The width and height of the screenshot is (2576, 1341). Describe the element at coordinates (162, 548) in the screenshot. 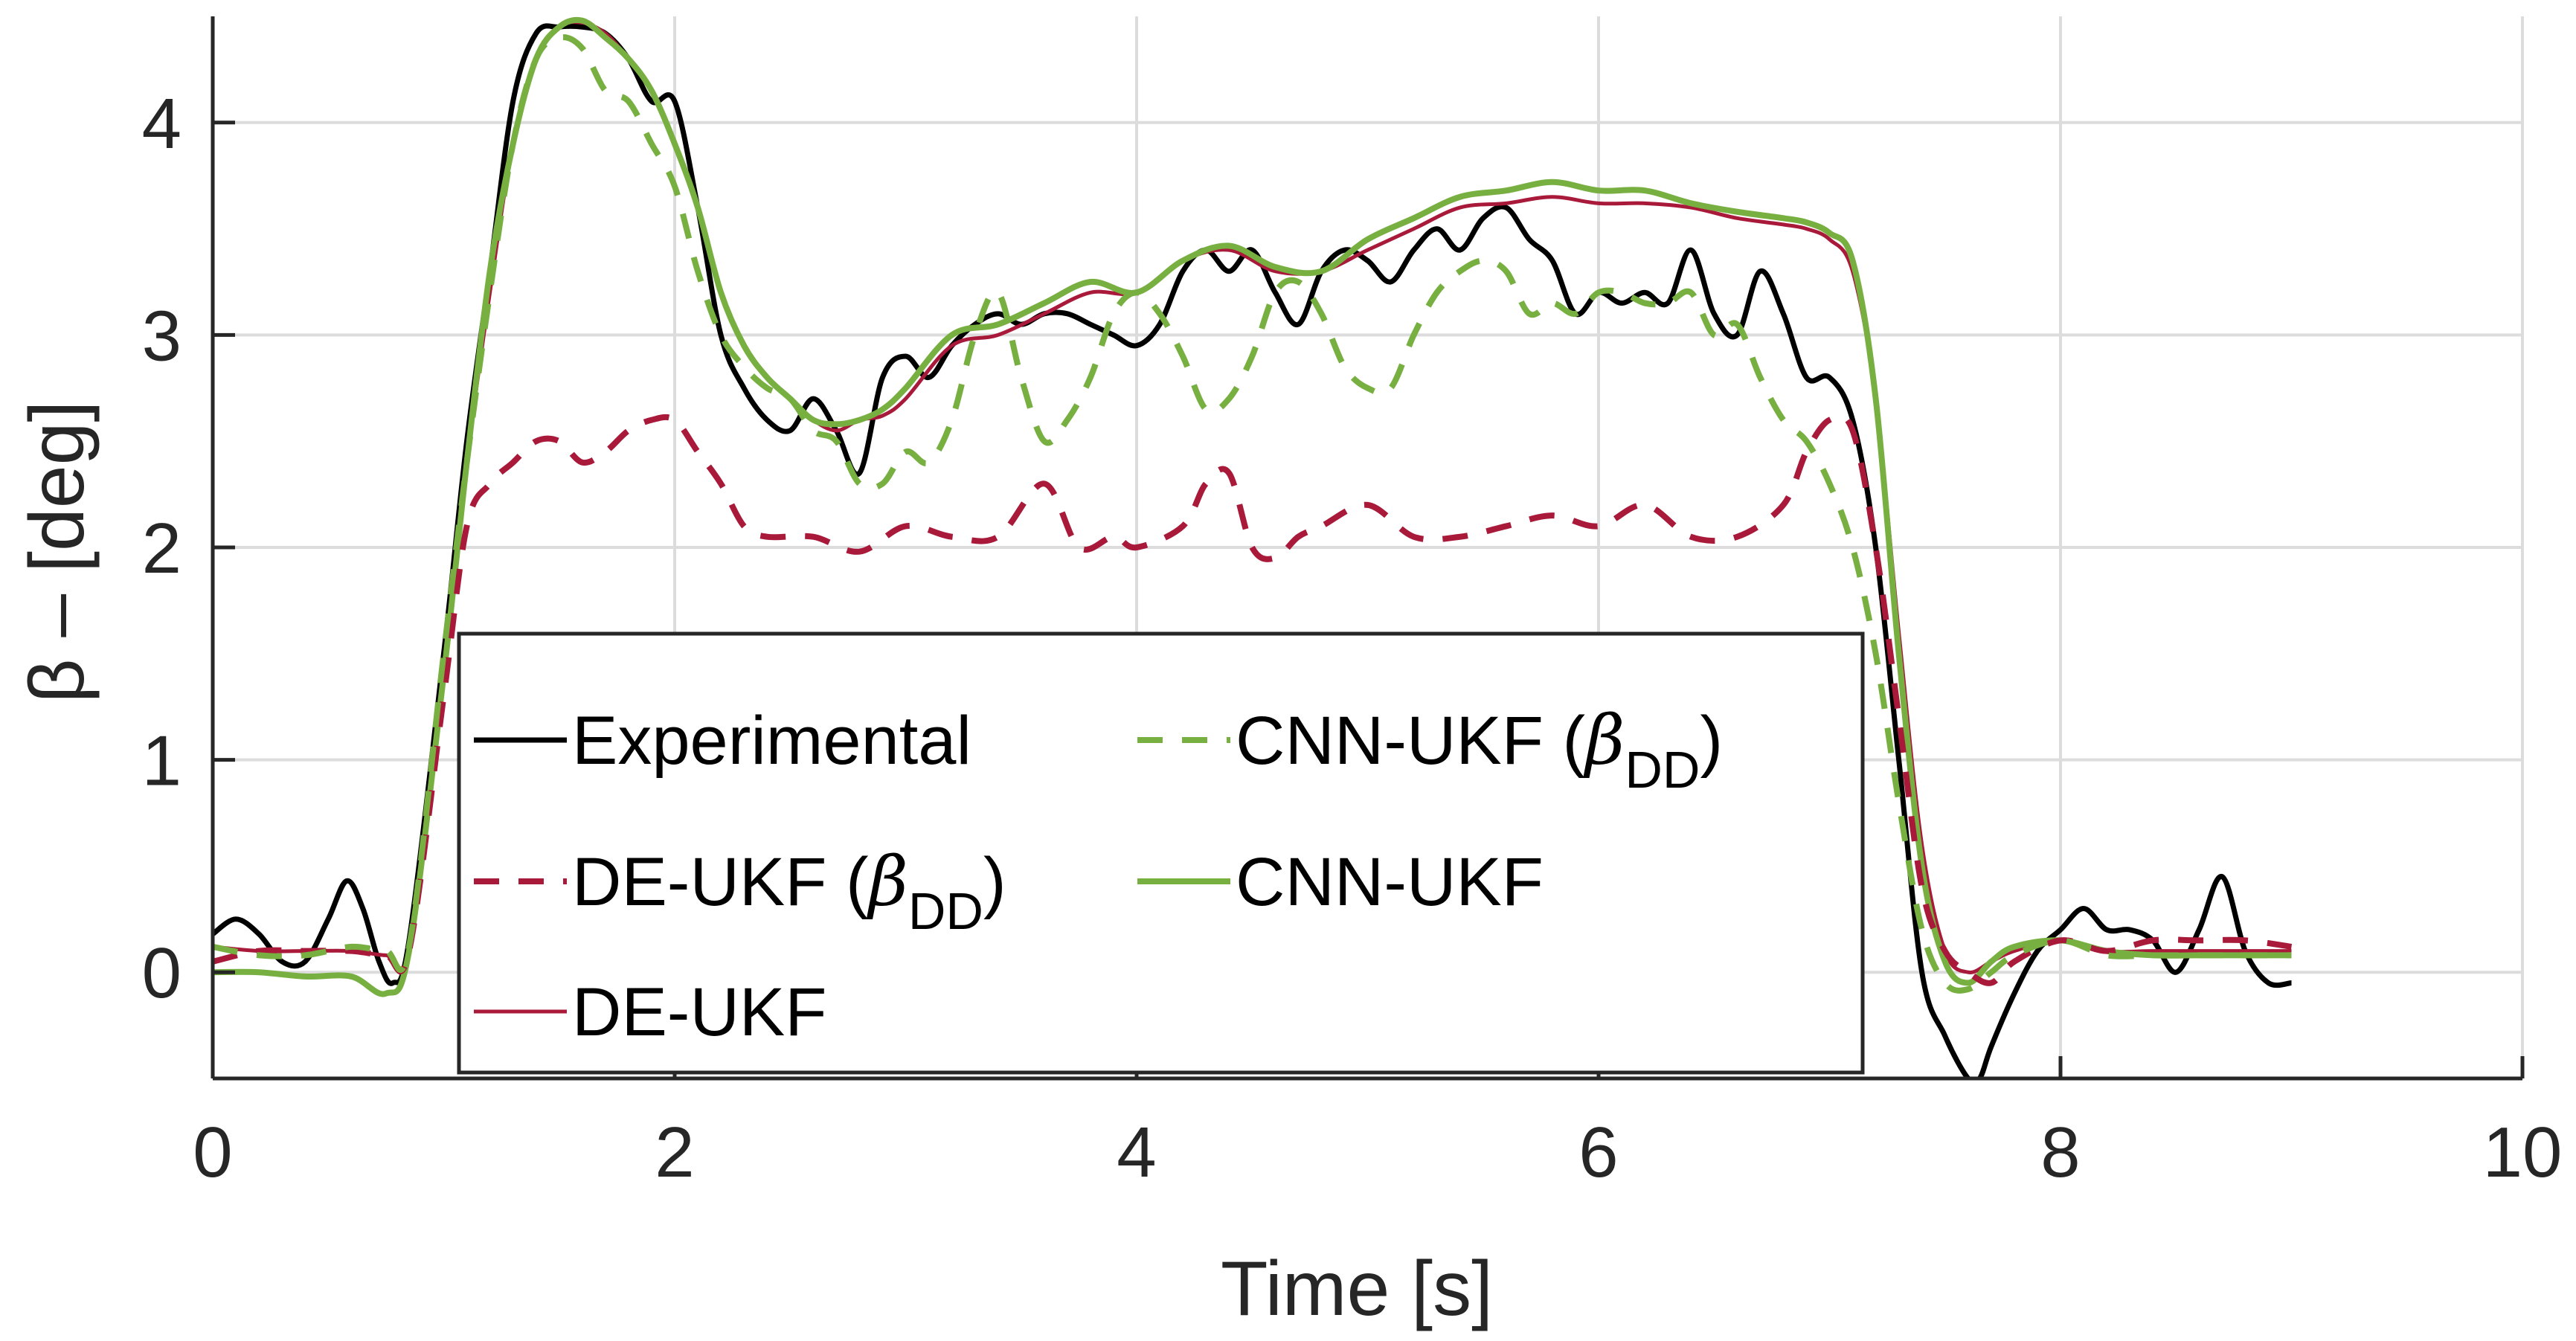

I see `y-tick-label: 2` at that location.